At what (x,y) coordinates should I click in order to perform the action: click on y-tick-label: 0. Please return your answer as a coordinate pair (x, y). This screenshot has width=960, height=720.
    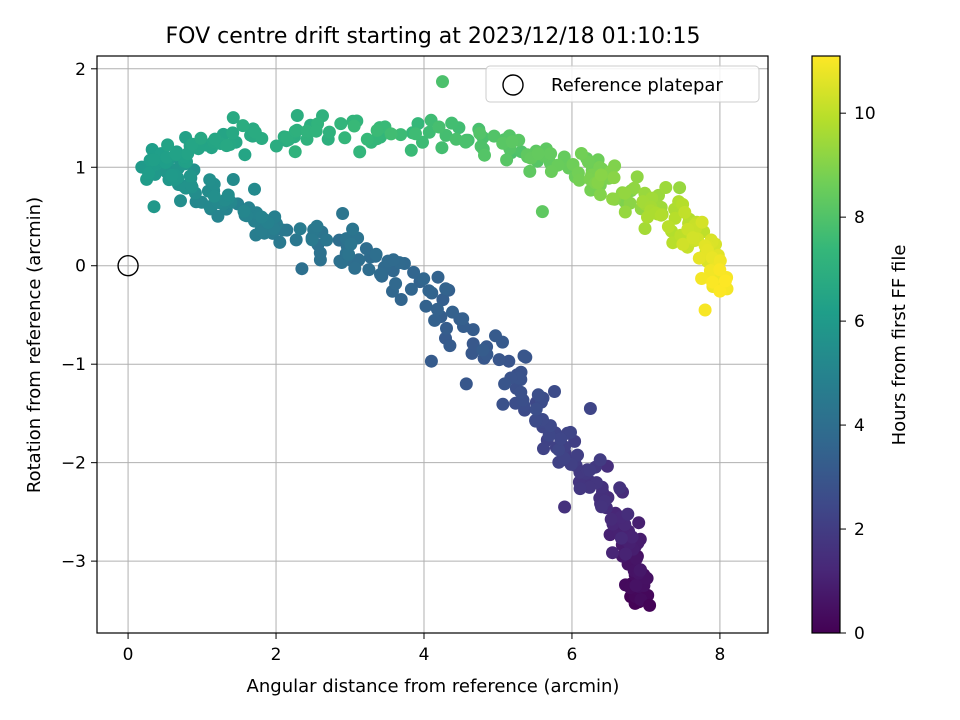
    Looking at the image, I should click on (80, 267).